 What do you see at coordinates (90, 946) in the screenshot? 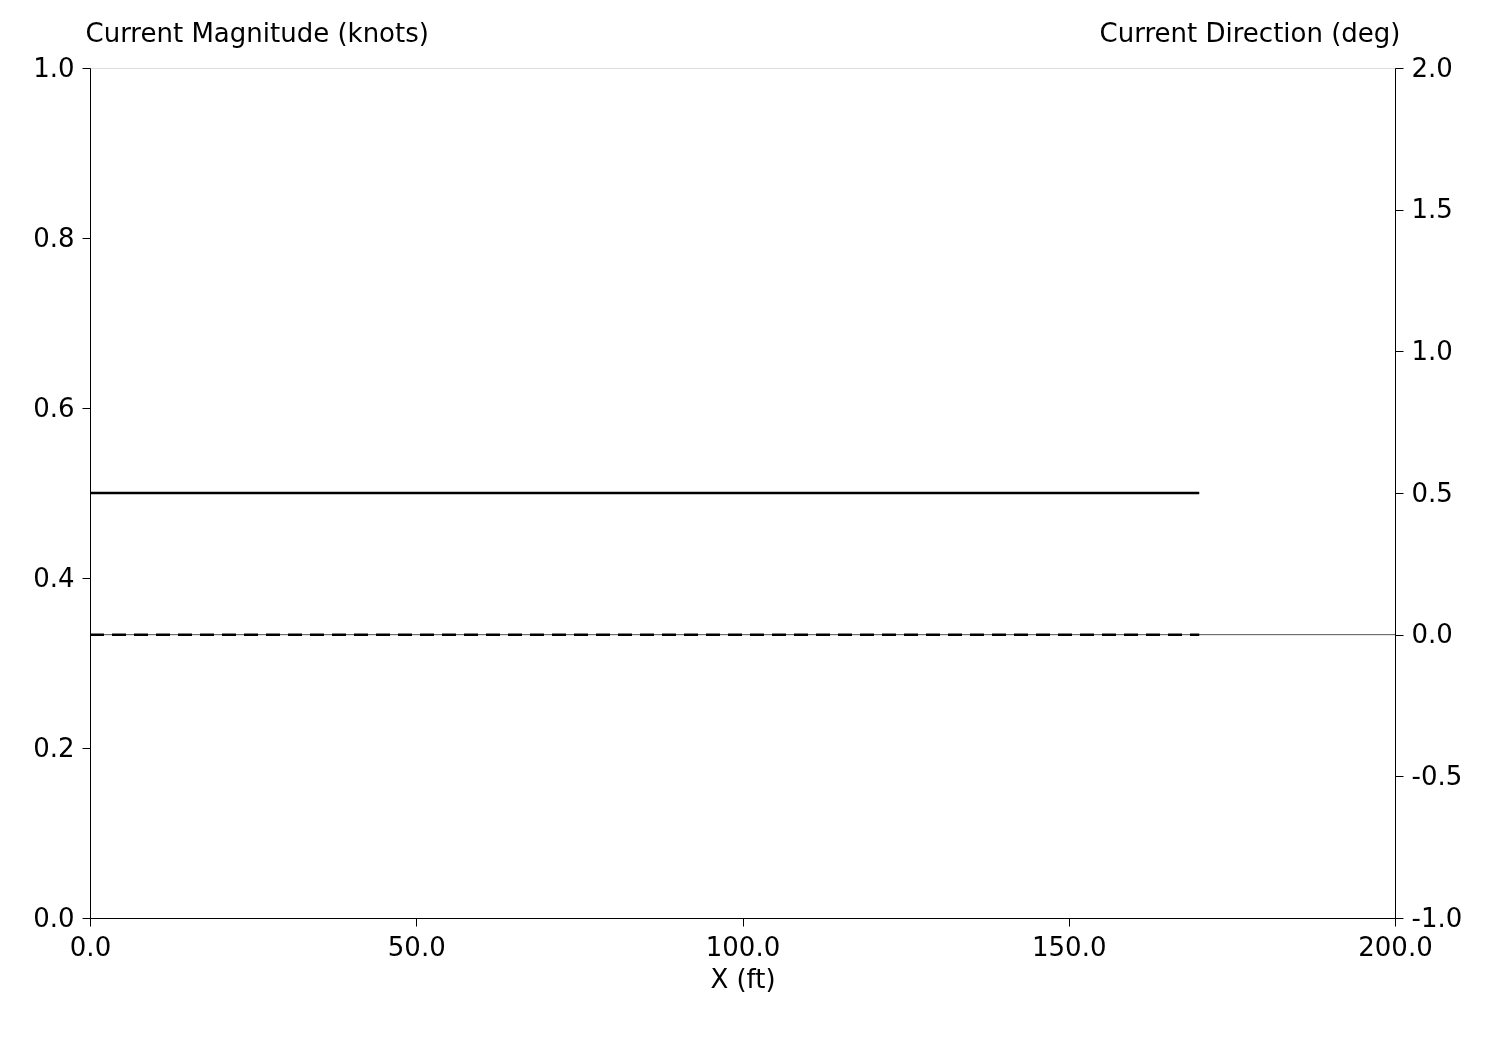
I see `x-tick-label: 0.0` at bounding box center [90, 946].